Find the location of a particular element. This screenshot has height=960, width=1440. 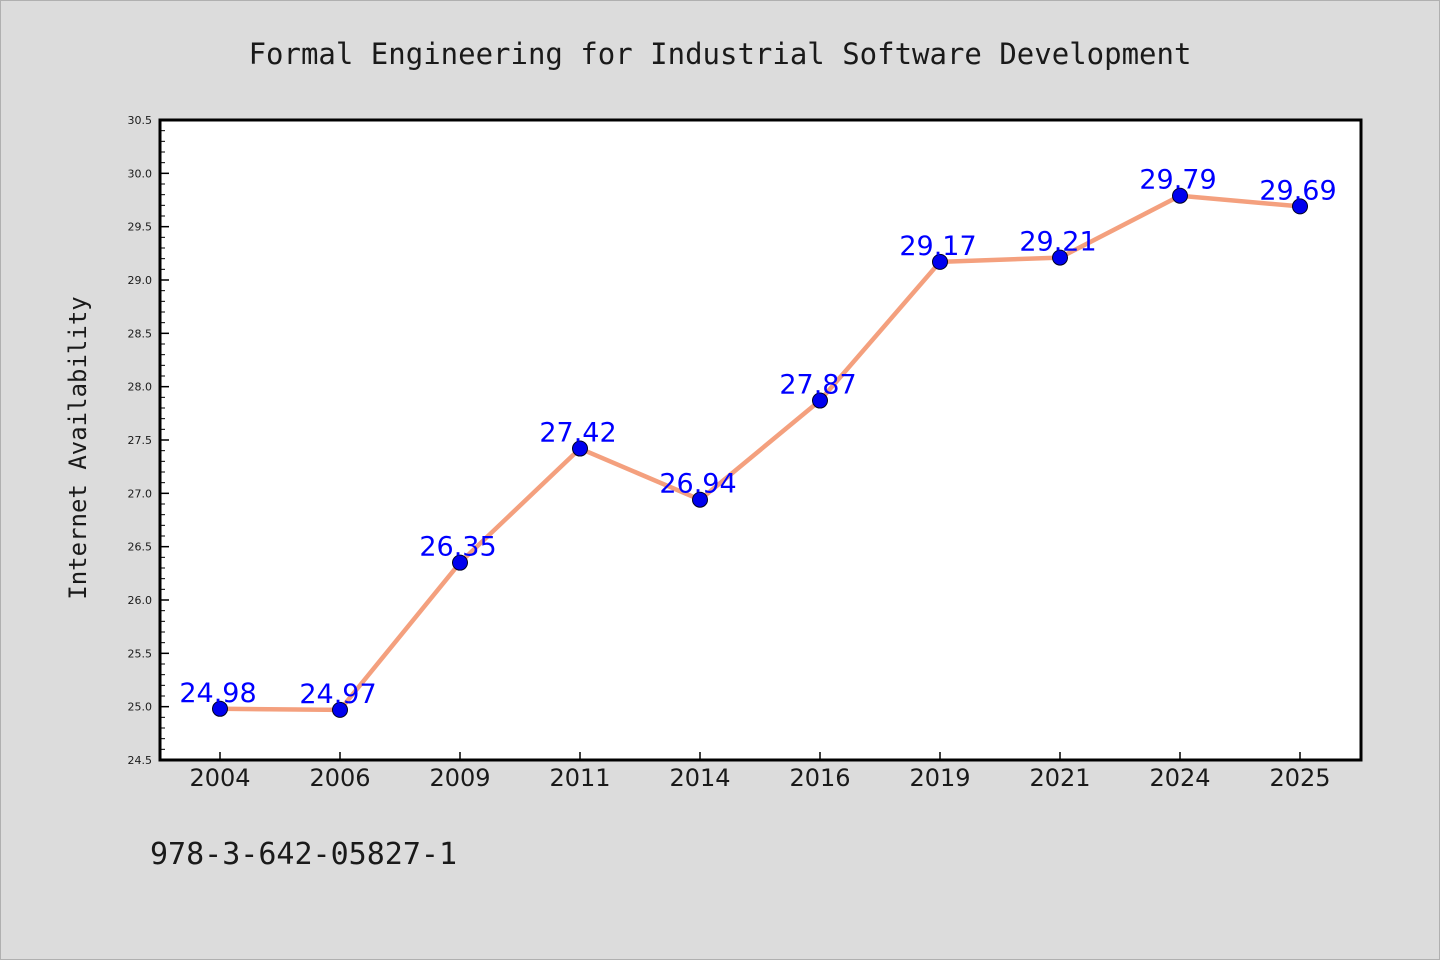

y-tick-label: 26.0 is located at coordinates (140, 600).